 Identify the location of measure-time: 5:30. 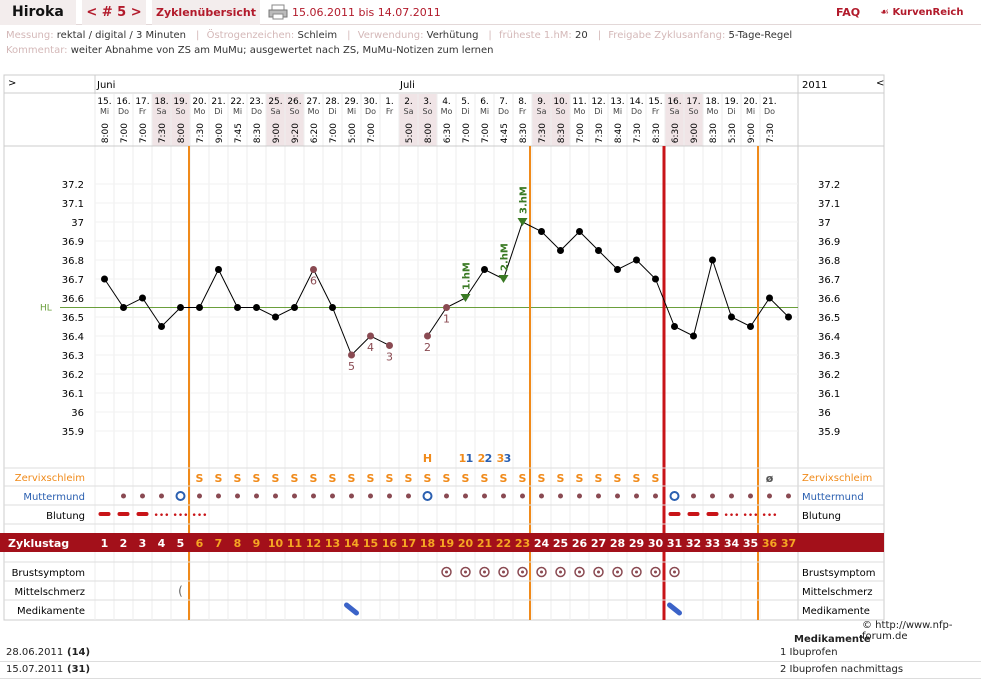
(733, 133).